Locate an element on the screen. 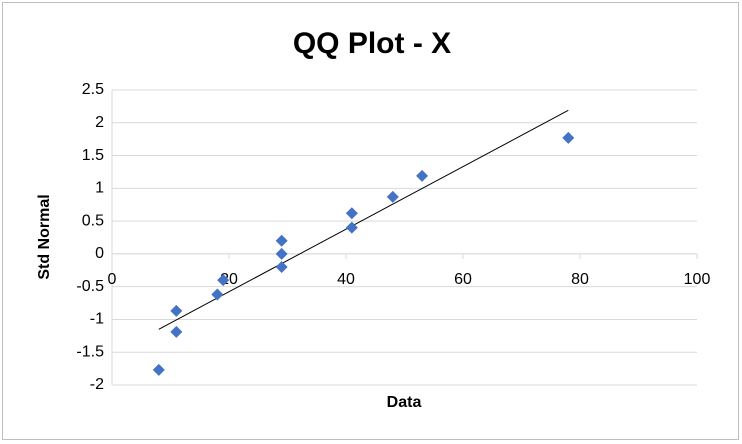 The height and width of the screenshot is (444, 742). x-tick-label: 40 is located at coordinates (346, 279).